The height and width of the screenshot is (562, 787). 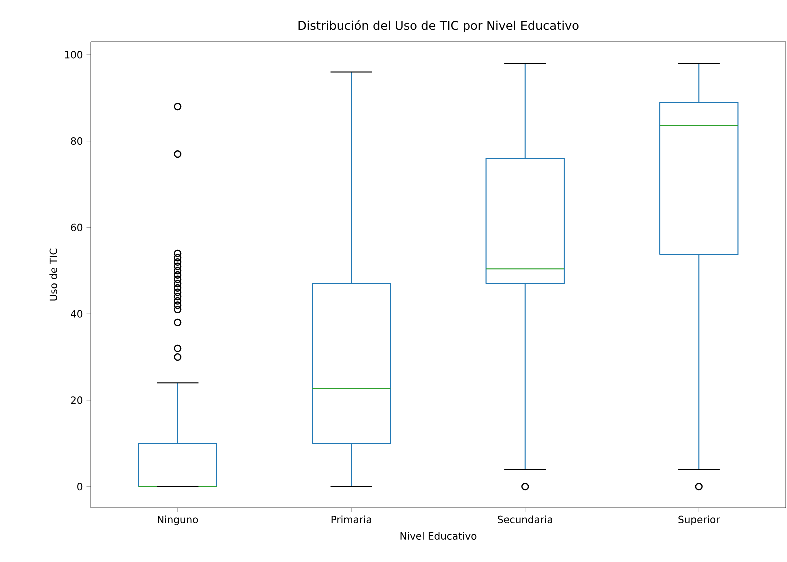 What do you see at coordinates (77, 314) in the screenshot?
I see `y-tick-label: 40` at bounding box center [77, 314].